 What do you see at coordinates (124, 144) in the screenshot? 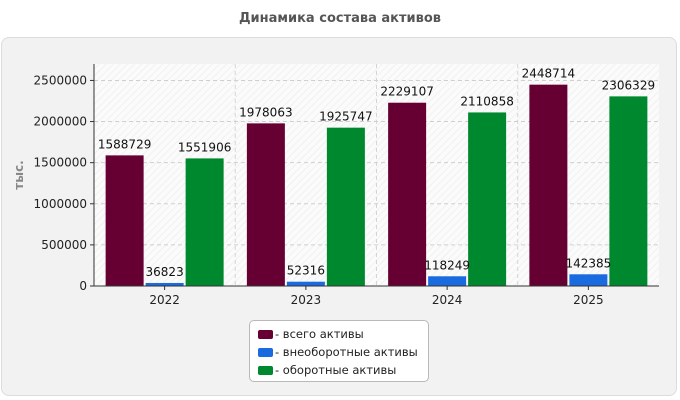
I see `bar-value-label: 1588729` at bounding box center [124, 144].